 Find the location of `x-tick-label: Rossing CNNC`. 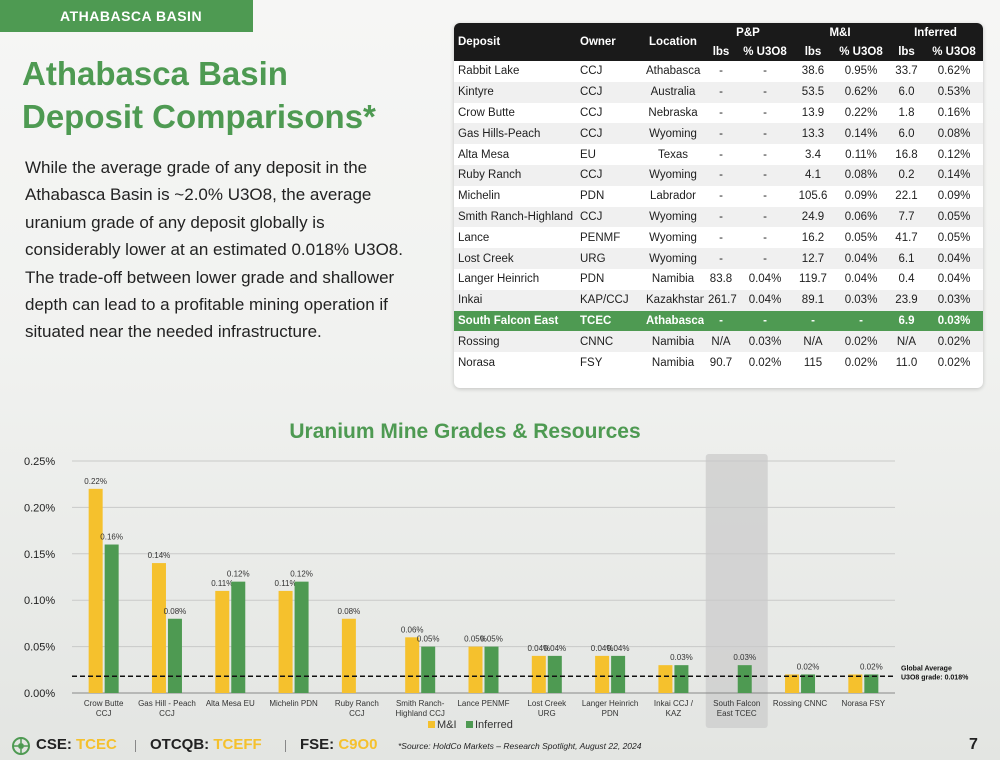

x-tick-label: Rossing CNNC is located at coordinates (800, 703).